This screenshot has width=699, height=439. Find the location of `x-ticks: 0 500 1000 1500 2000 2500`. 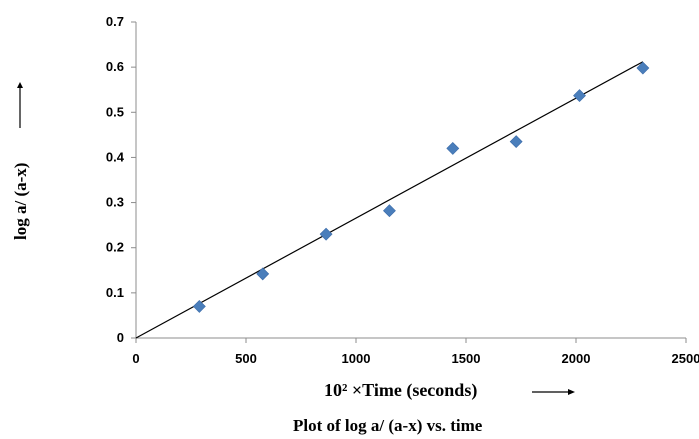

x-ticks: 0 500 1000 1500 2000 2500 is located at coordinates (415, 352).